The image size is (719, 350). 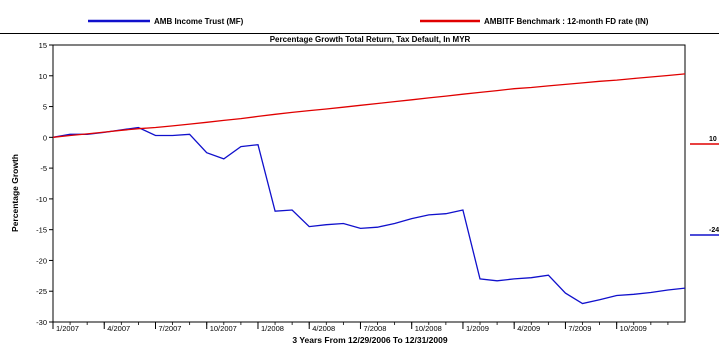 I want to click on x-tick-label: 1/2008, so click(x=272, y=328).